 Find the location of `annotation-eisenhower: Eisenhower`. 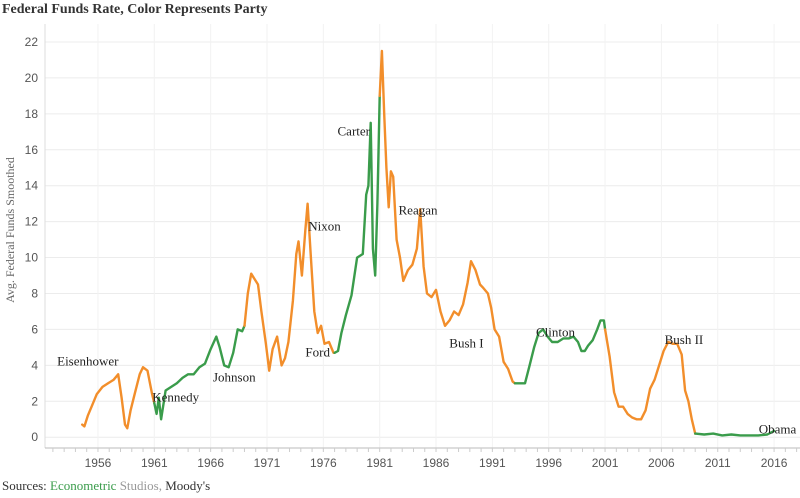

annotation-eisenhower: Eisenhower is located at coordinates (88, 360).